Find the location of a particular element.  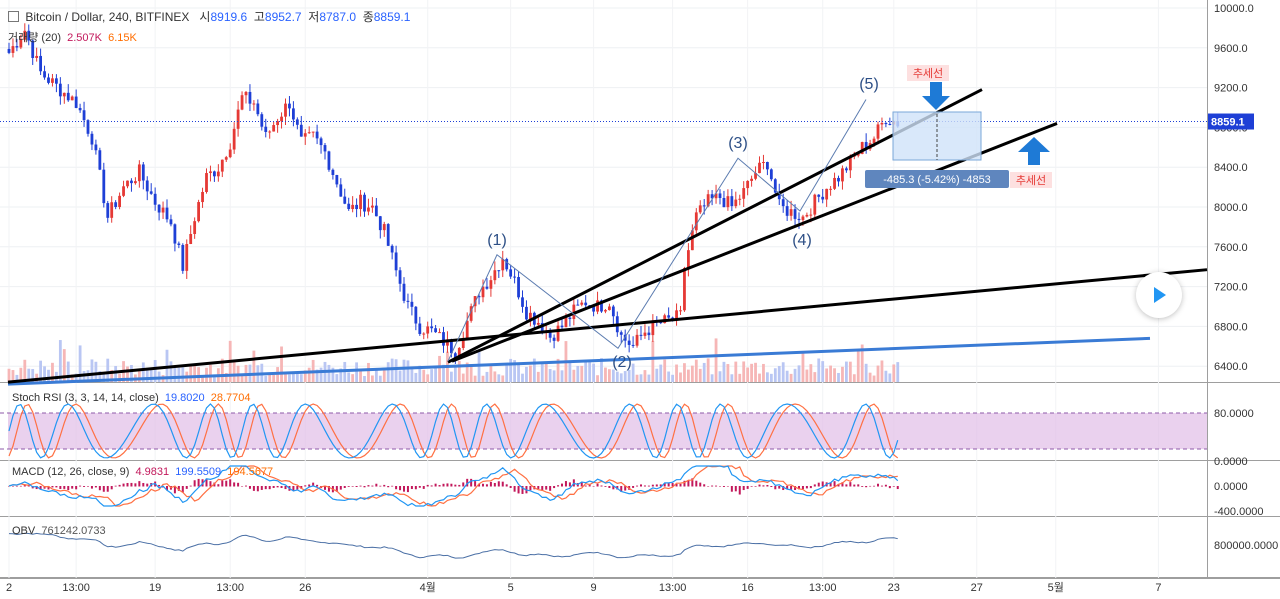

price-tick-label: 6400.0 is located at coordinates (1231, 367).